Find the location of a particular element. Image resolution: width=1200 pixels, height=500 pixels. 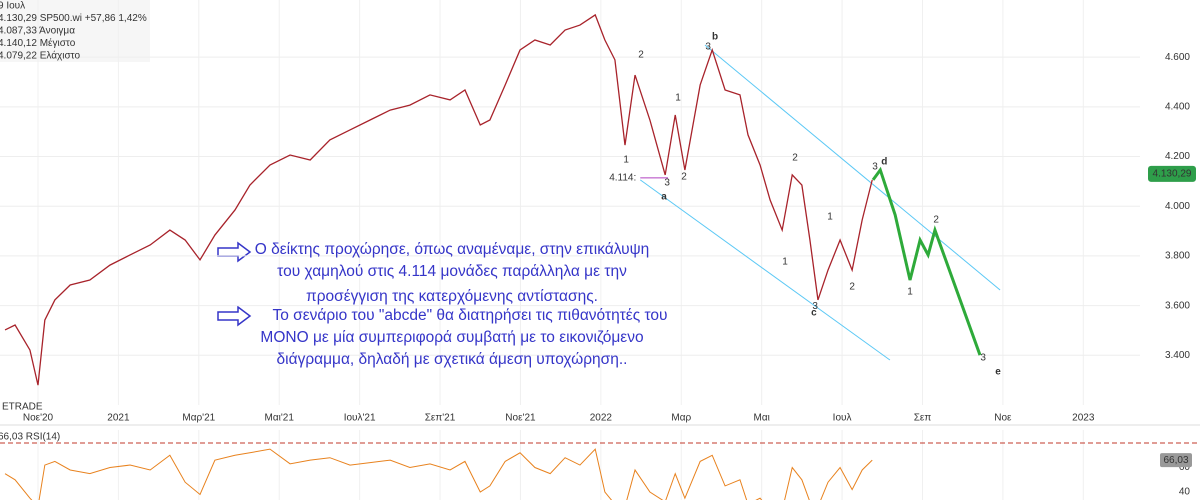

rsi-tag-label: 66,03 is located at coordinates (1175, 460).